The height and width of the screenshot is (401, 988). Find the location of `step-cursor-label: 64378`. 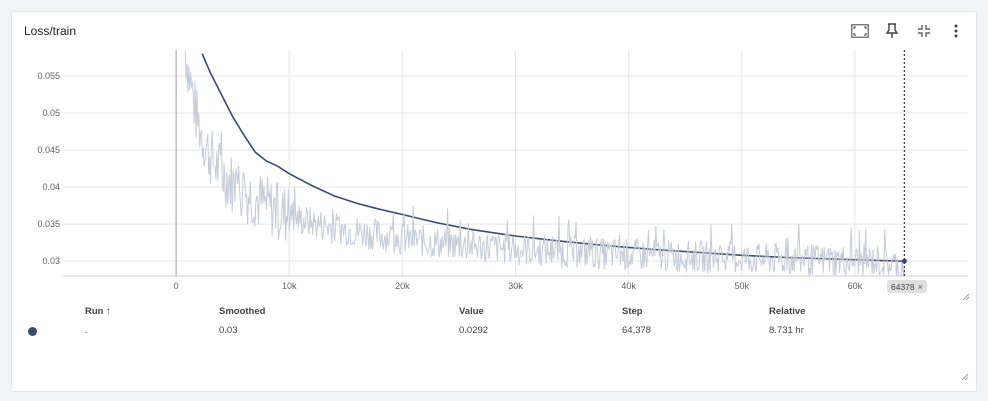

step-cursor-label: 64378 is located at coordinates (903, 286).